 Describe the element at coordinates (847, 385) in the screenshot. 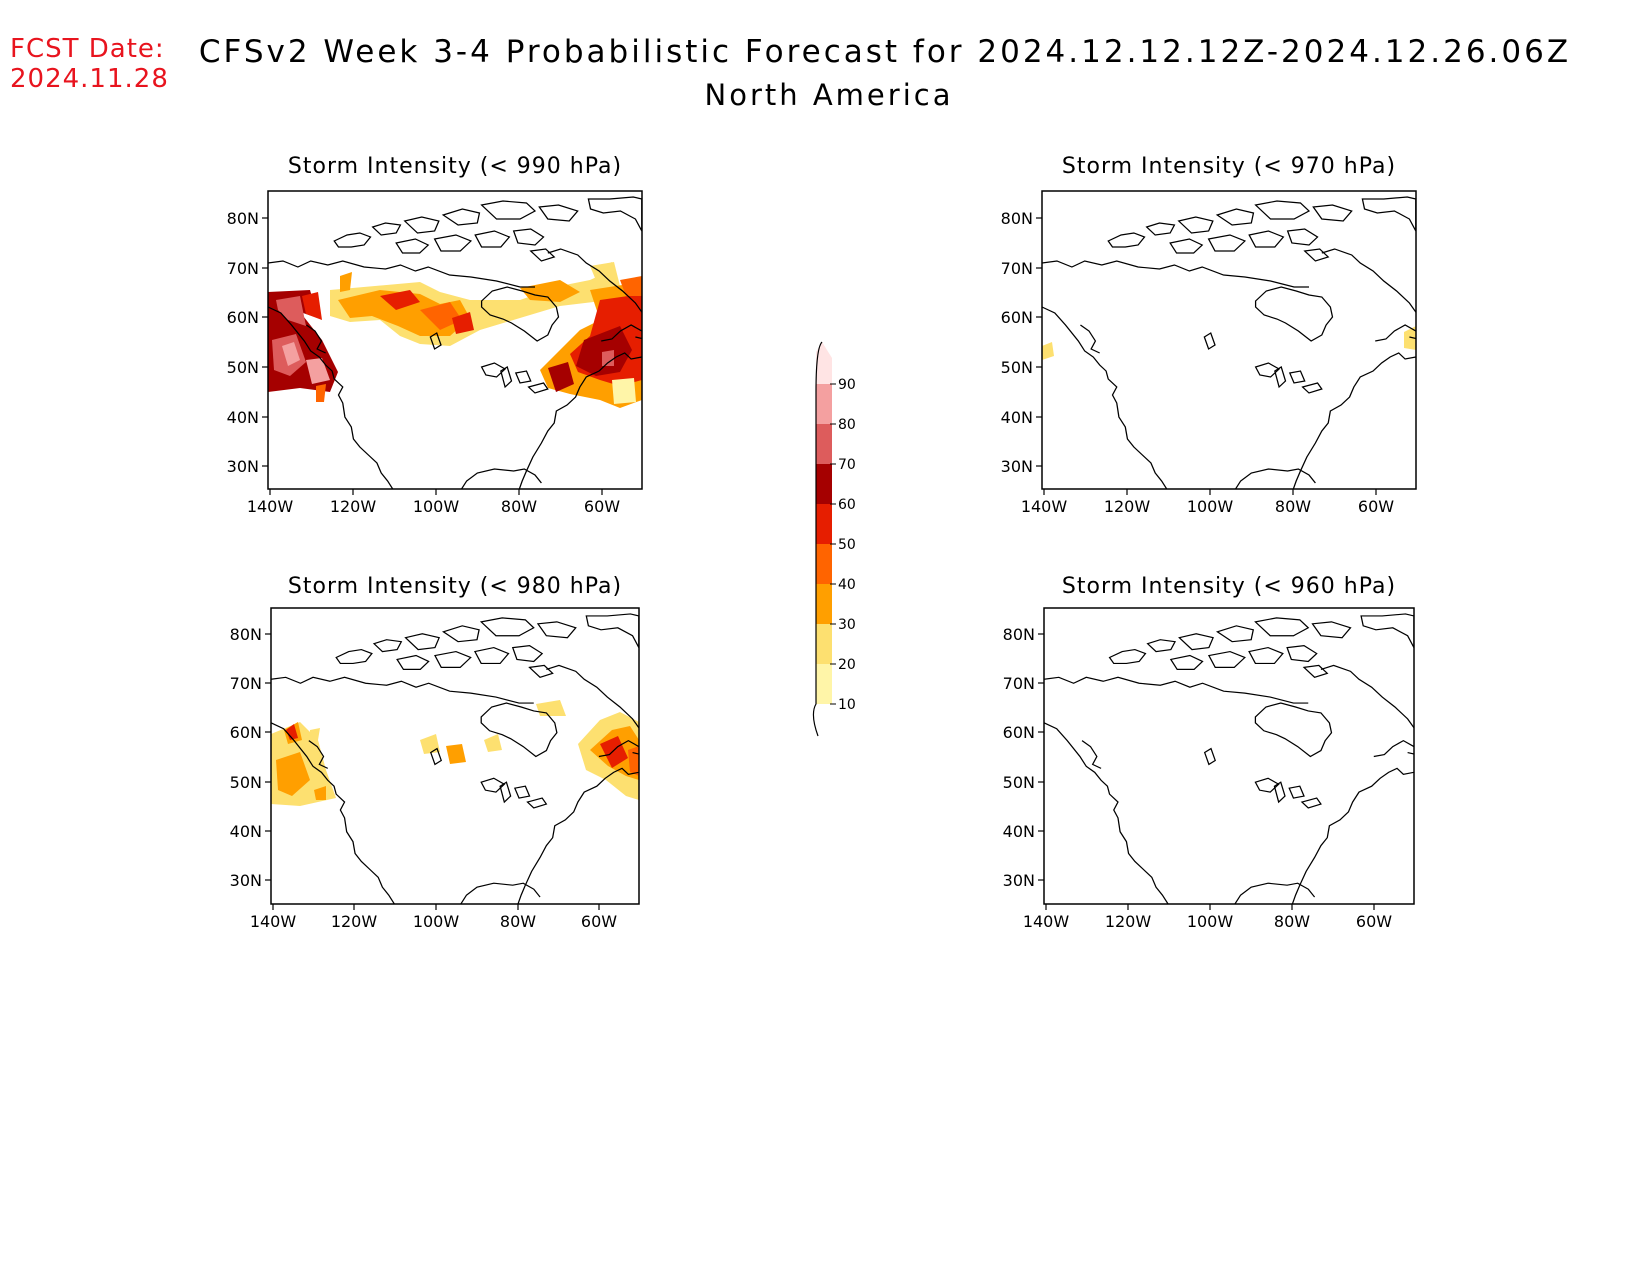

I see `colorbar-label: 90` at that location.